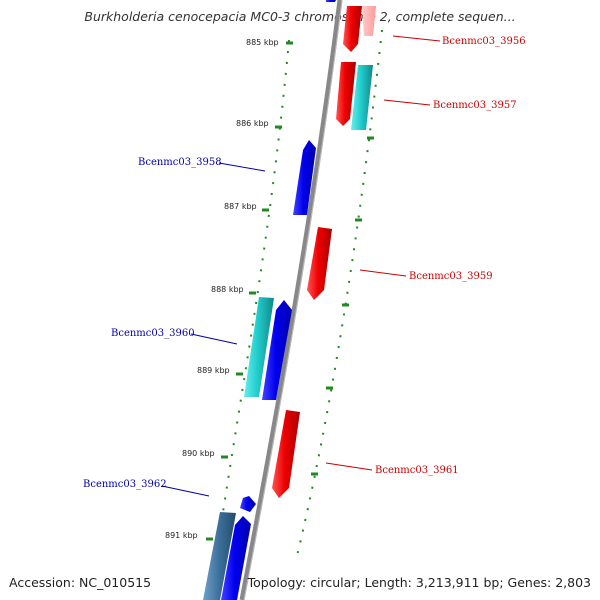 This screenshot has width=600, height=600. Describe the element at coordinates (475, 105) in the screenshot. I see `gene-label-bcenmc03-3957: Bcenmc03_3957` at that location.